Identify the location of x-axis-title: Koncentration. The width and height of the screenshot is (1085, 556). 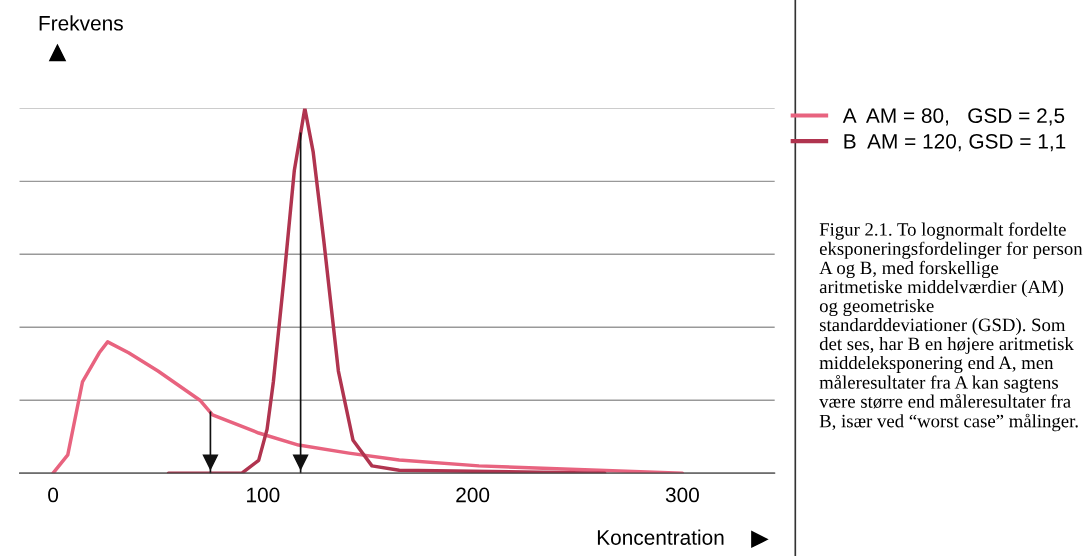
(660, 537).